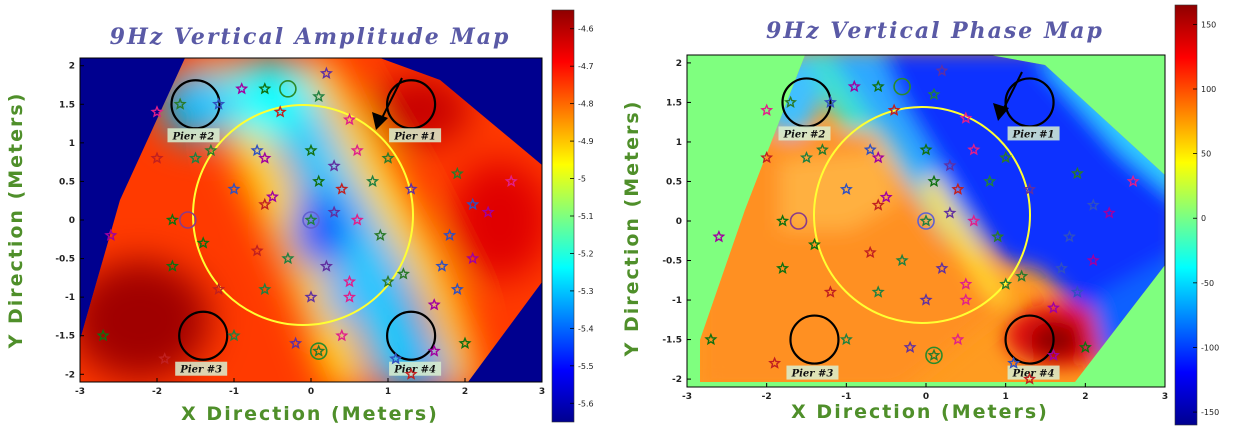 The width and height of the screenshot is (1234, 434). What do you see at coordinates (310, 37) in the screenshot?
I see `amplitude-title: 9Hz Vertical Amplitude Map` at bounding box center [310, 37].